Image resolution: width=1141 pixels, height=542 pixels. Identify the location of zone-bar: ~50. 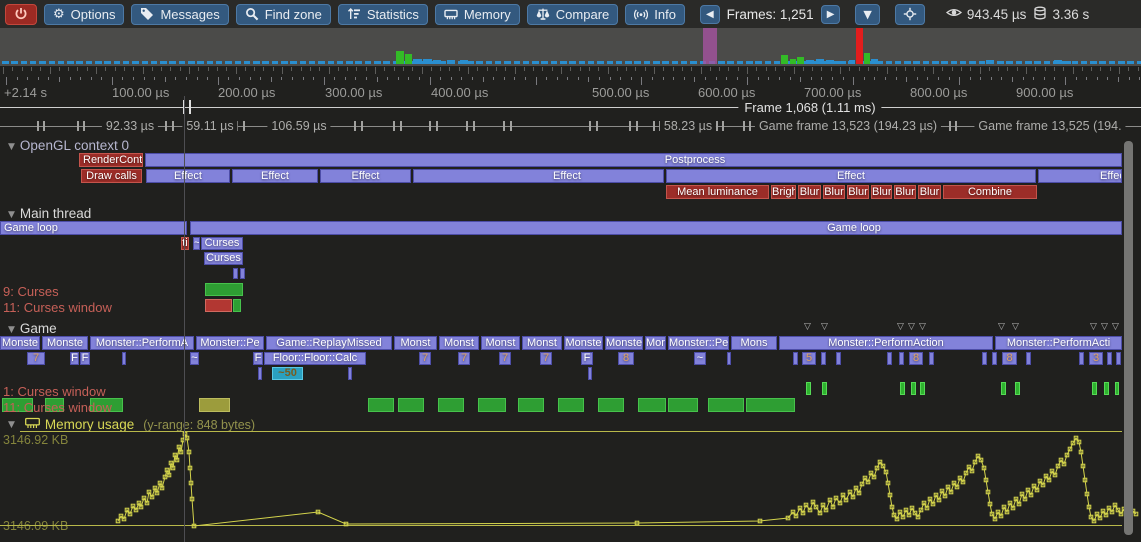
(287, 373).